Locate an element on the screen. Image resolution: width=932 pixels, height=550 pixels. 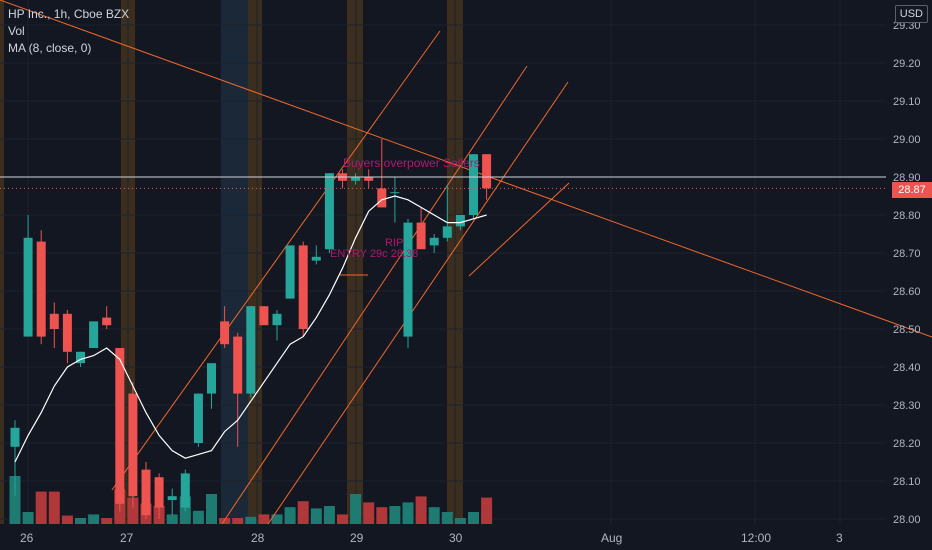
x-tick-label: 26 is located at coordinates (27, 538).